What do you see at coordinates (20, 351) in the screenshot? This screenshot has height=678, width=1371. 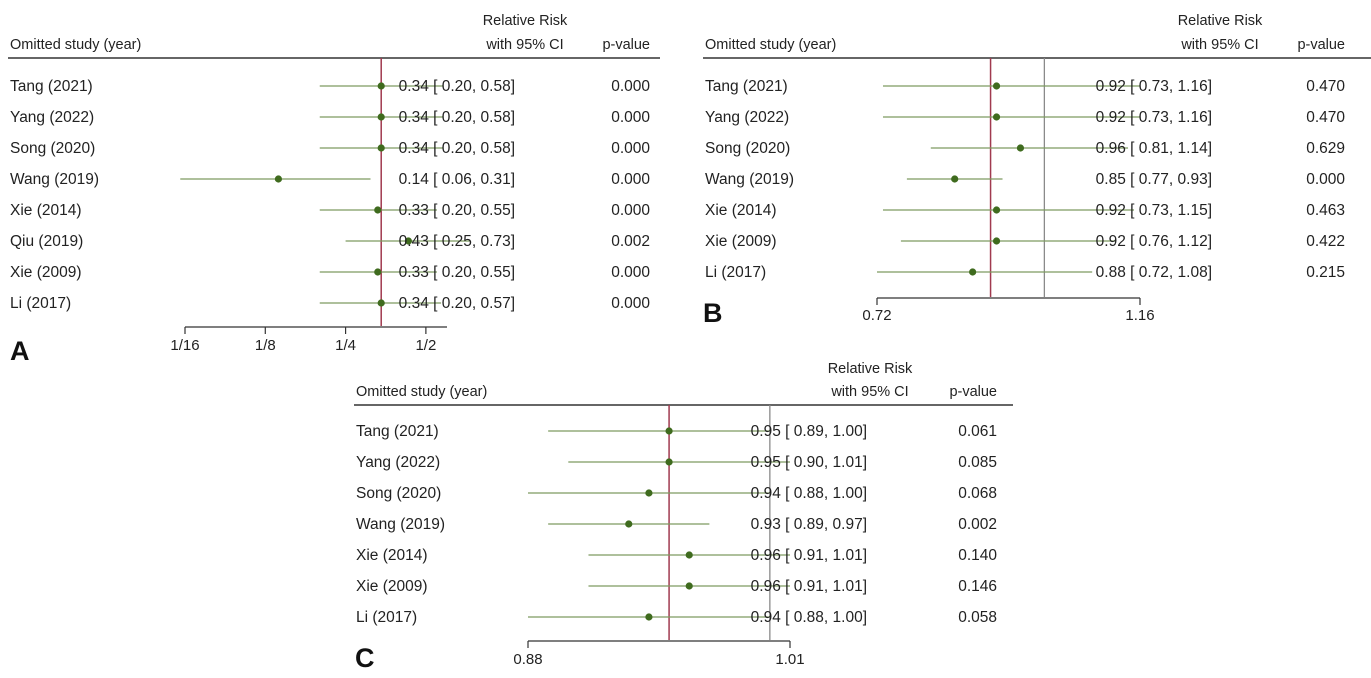 I see `panel-label: A` at bounding box center [20, 351].